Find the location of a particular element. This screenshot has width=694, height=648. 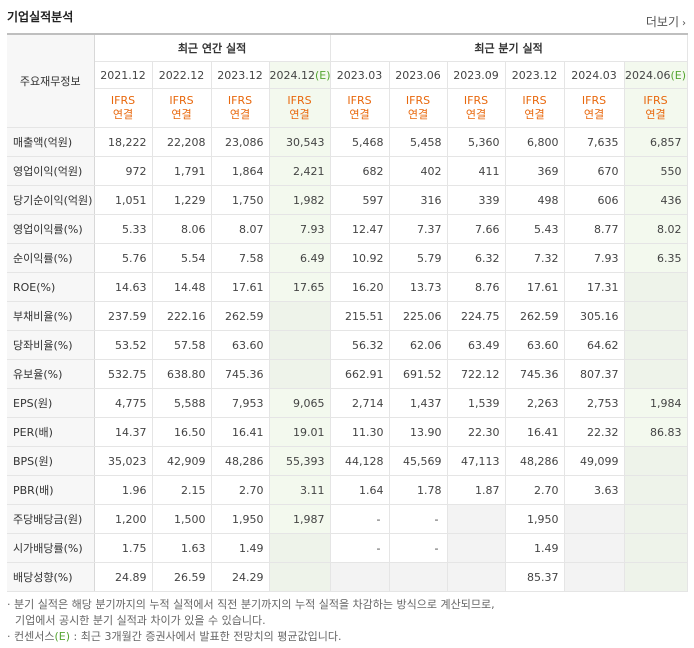

ifrs-basis-0: IFRS 연결 is located at coordinates (123, 108).